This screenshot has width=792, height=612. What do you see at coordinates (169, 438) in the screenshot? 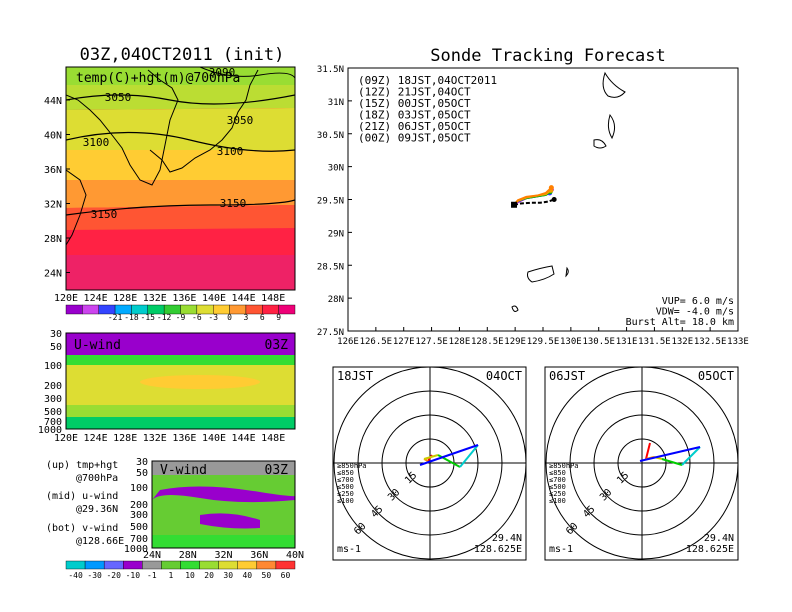
I see `u-wind-lon-ticks: 120E 124E 128E 132E 136E 140E 144E 148E` at bounding box center [169, 438].